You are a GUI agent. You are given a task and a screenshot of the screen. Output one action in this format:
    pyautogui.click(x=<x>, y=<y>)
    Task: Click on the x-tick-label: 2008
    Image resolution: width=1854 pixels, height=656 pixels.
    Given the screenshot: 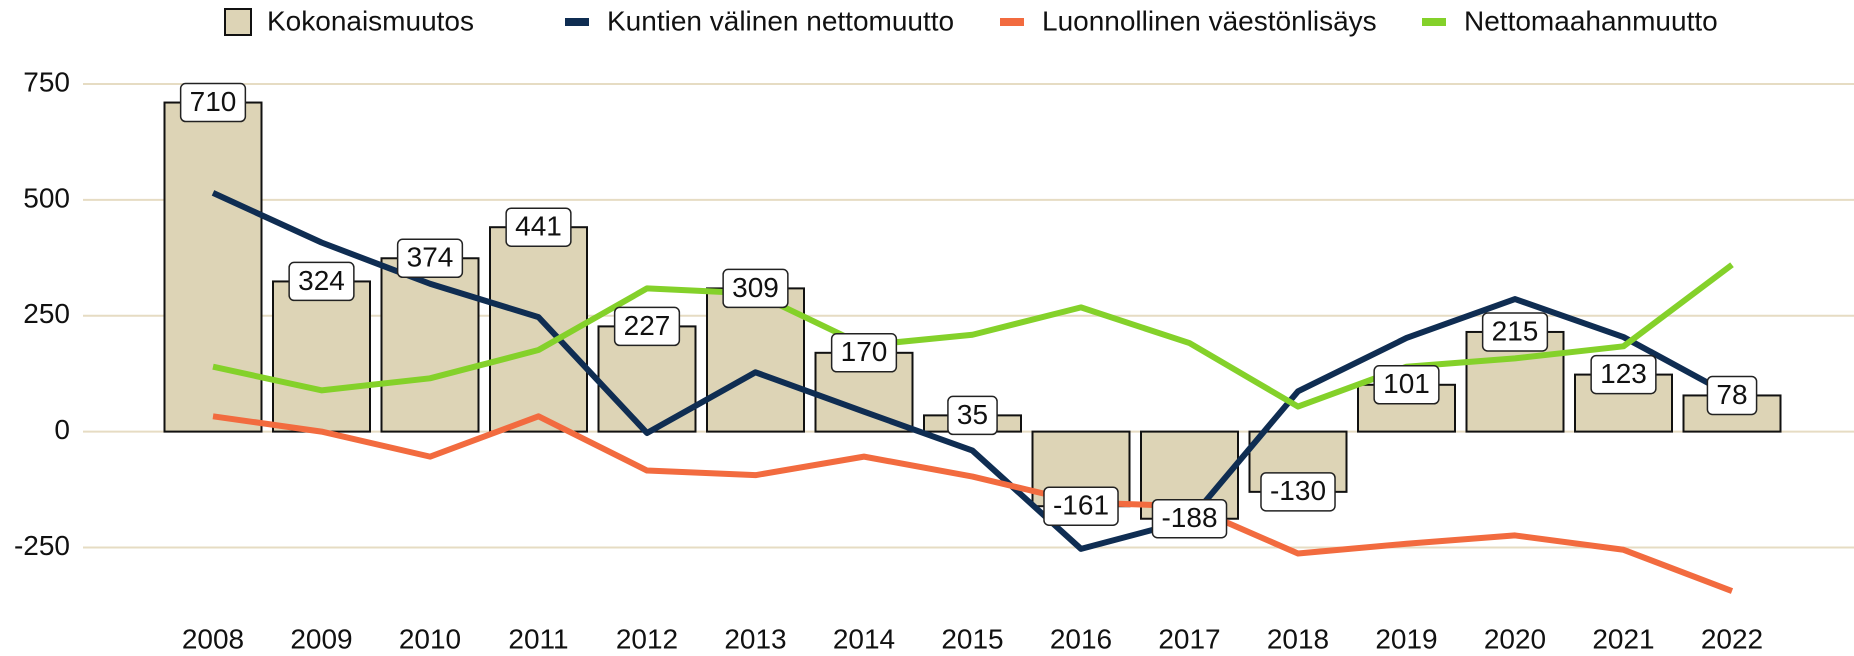 What is the action you would take?
    pyautogui.click(x=213, y=638)
    